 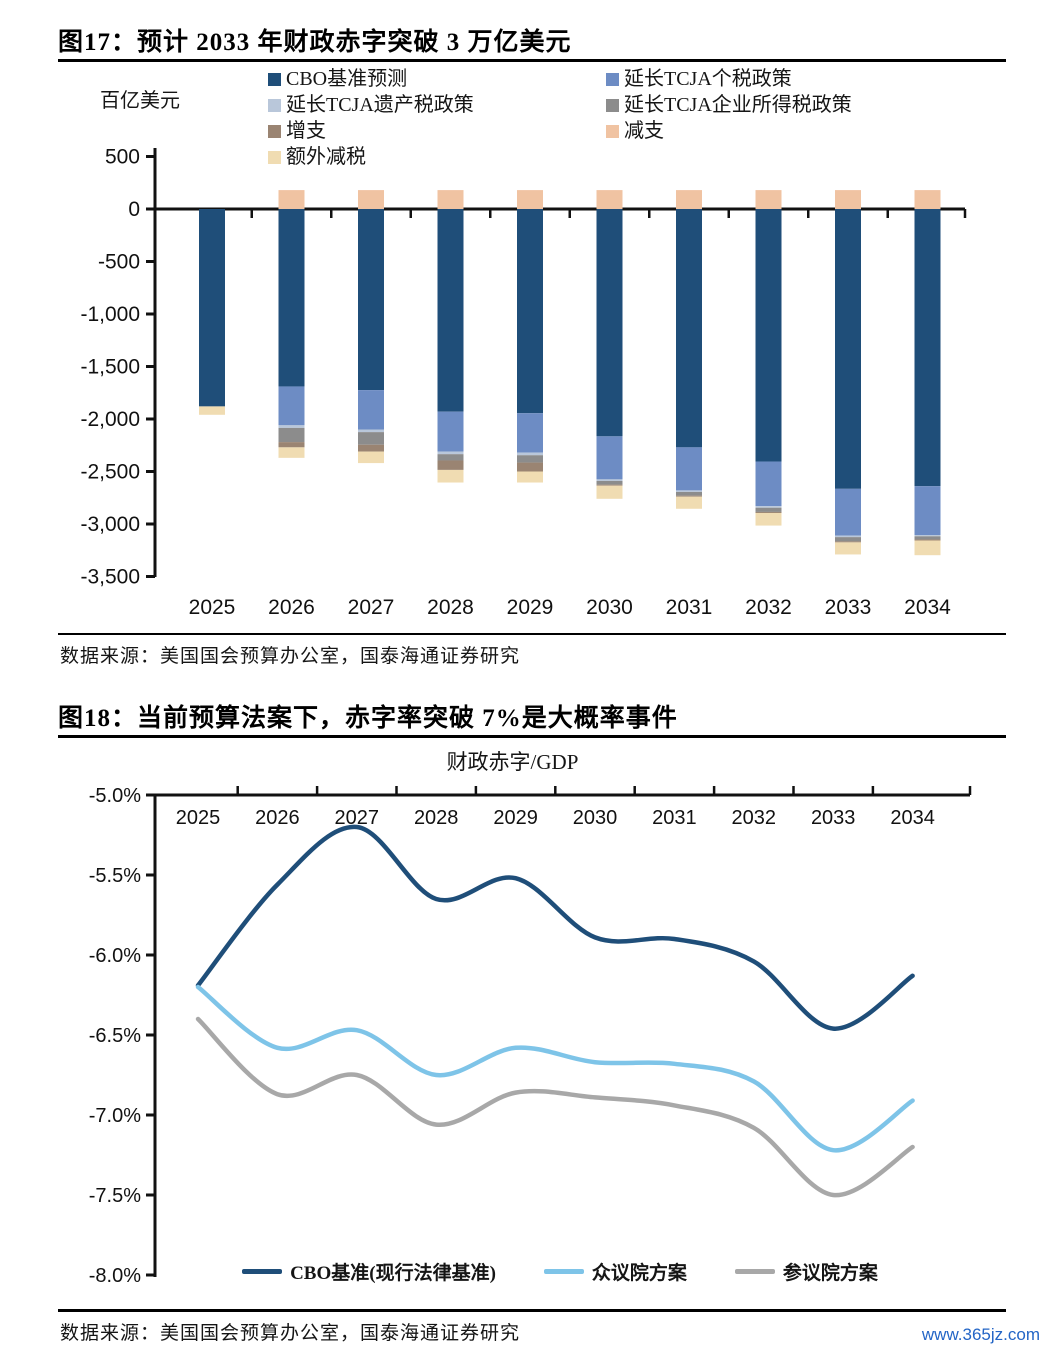 I want to click on legend-item: 参议院方案, so click(x=806, y=1271).